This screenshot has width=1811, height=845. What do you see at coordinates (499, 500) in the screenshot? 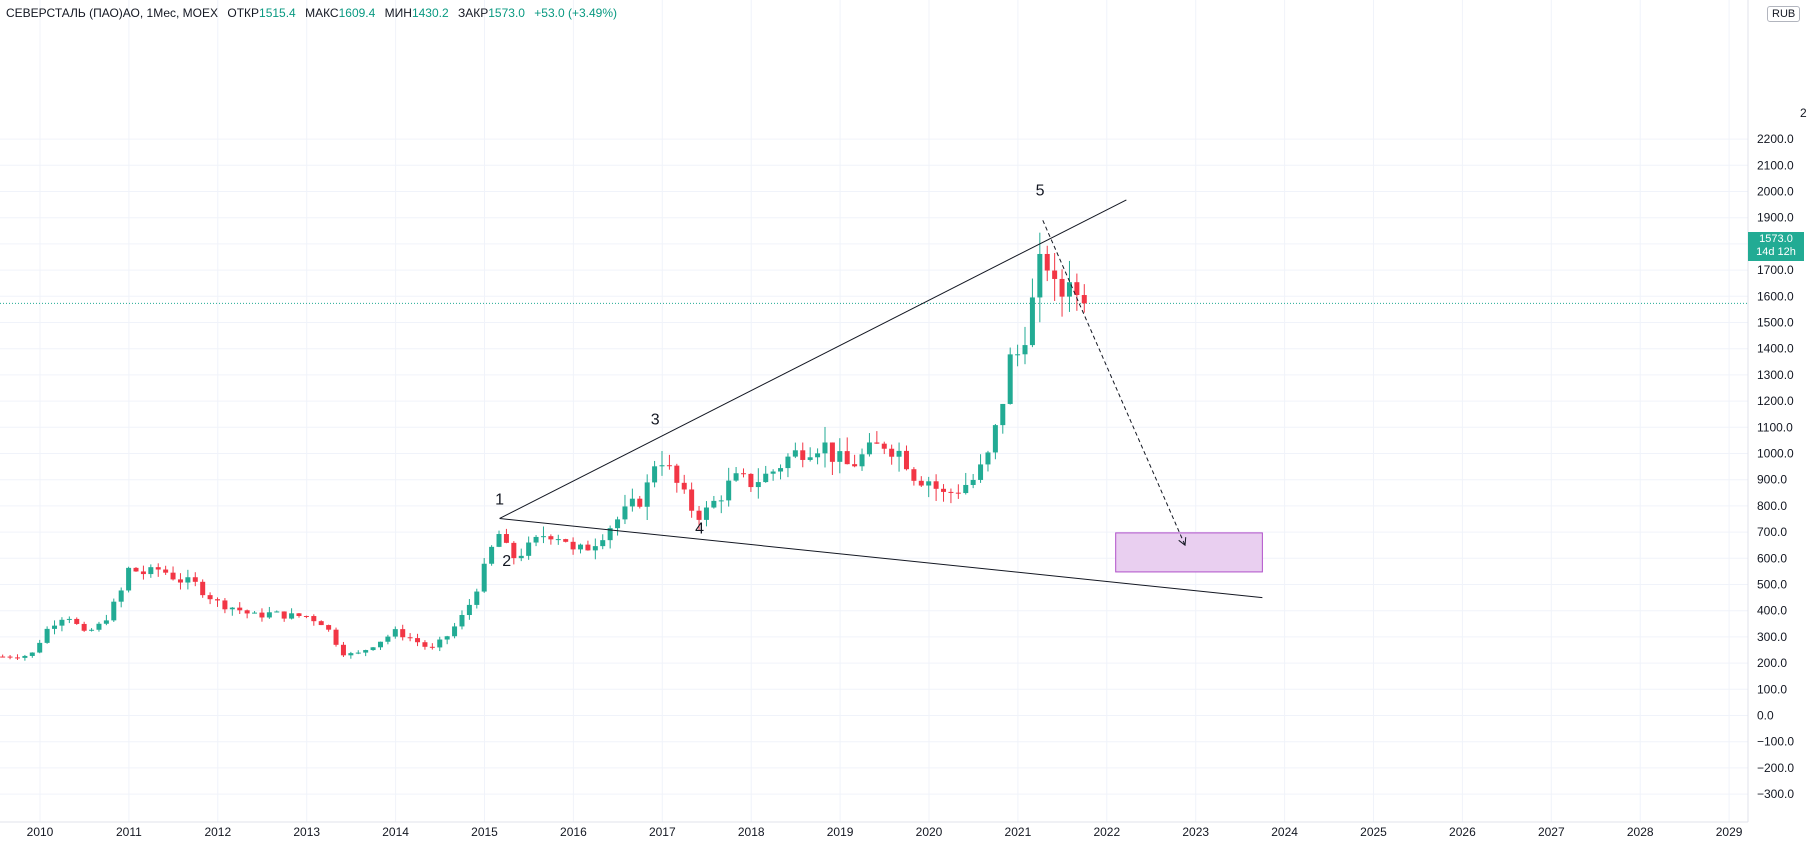
I see `wave-label-1: 1` at bounding box center [499, 500].